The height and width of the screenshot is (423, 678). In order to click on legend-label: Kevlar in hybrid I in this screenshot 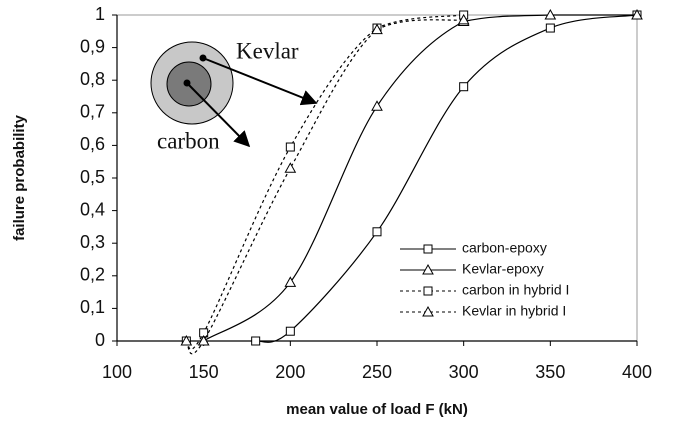, I will do `click(514, 311)`.